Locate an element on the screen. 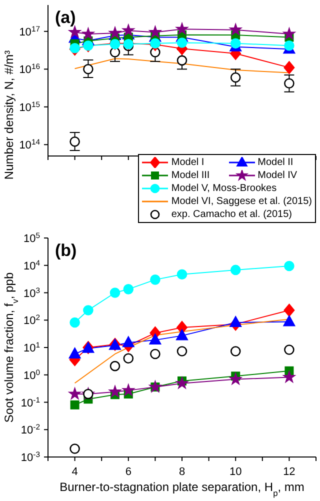  y-tick-label: 10$^{17}$ is located at coordinates (29, 31).